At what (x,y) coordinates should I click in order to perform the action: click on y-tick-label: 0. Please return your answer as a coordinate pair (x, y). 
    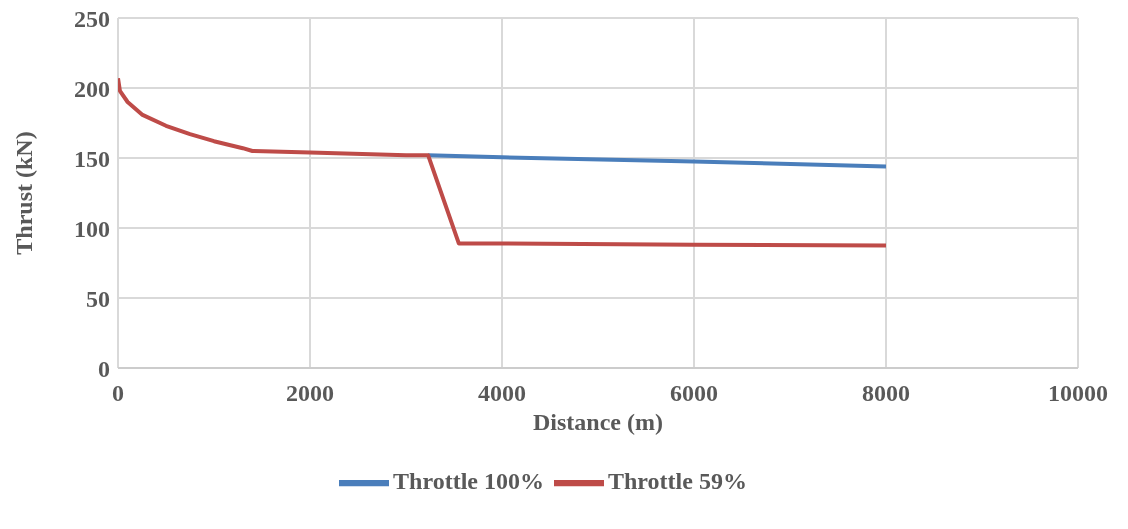
    Looking at the image, I should click on (104, 368).